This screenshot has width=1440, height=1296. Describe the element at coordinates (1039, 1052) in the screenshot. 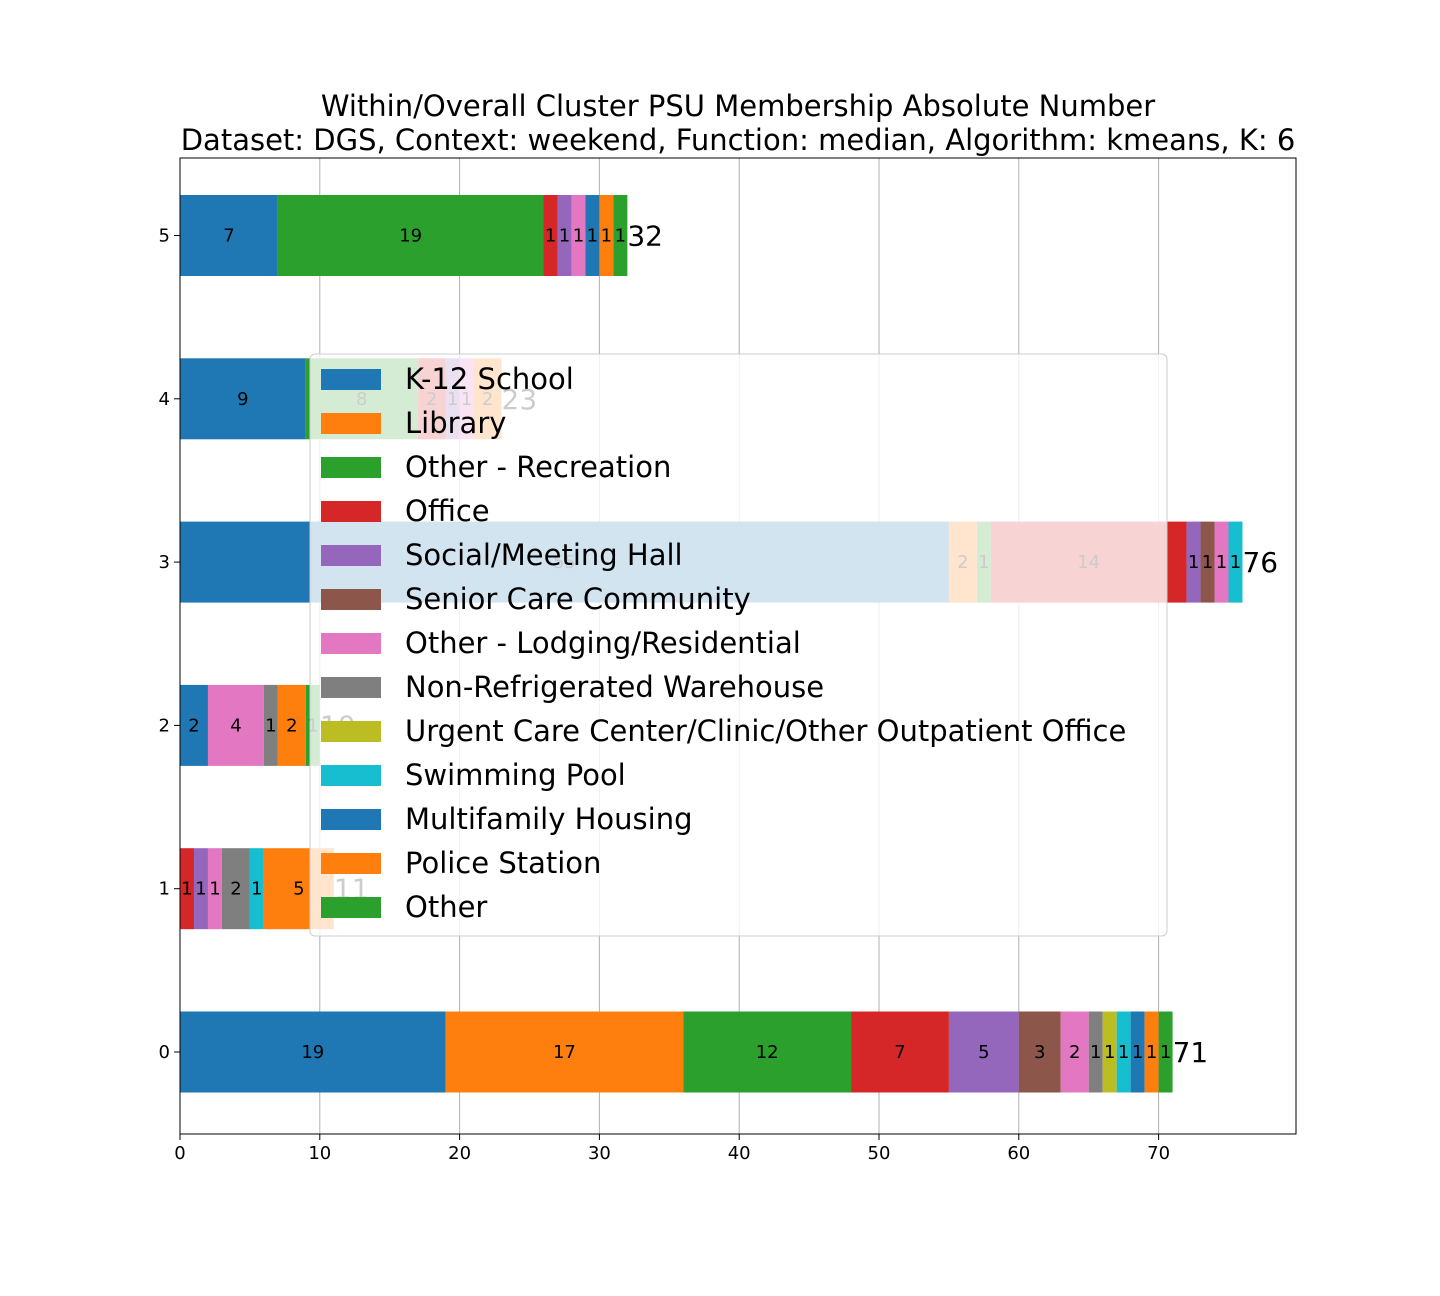

I see `bar-segment-label: 3` at that location.